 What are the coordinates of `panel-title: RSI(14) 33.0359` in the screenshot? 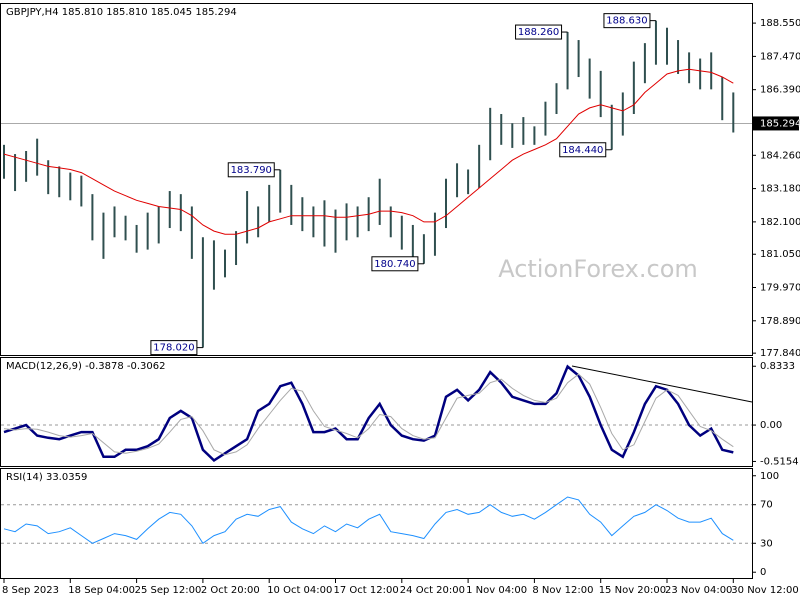 It's located at (46, 477).